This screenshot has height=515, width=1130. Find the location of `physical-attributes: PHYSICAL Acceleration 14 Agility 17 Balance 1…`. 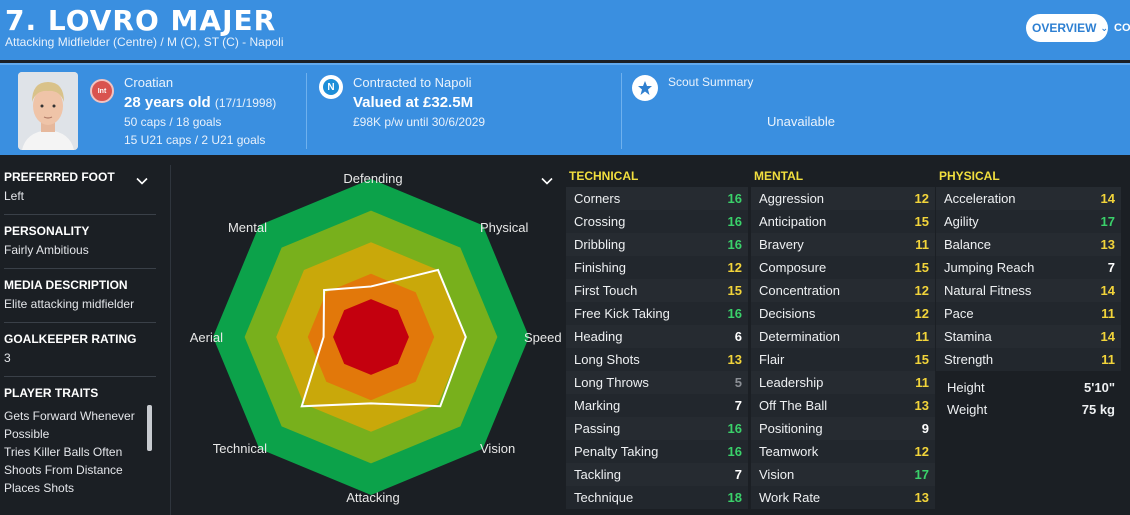

physical-attributes: PHYSICAL Acceleration 14 Agility 17 Balance 1… is located at coordinates (1028, 268).